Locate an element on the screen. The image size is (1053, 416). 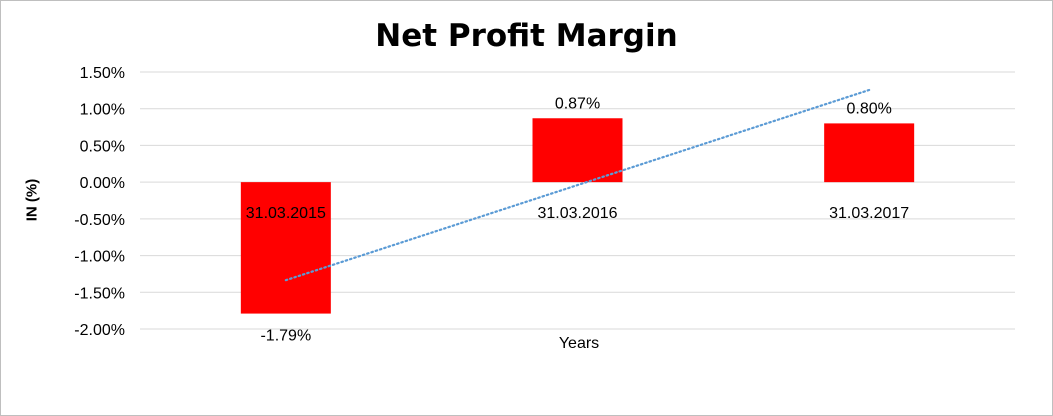
y-tick-label: -1.50% is located at coordinates (99, 293).